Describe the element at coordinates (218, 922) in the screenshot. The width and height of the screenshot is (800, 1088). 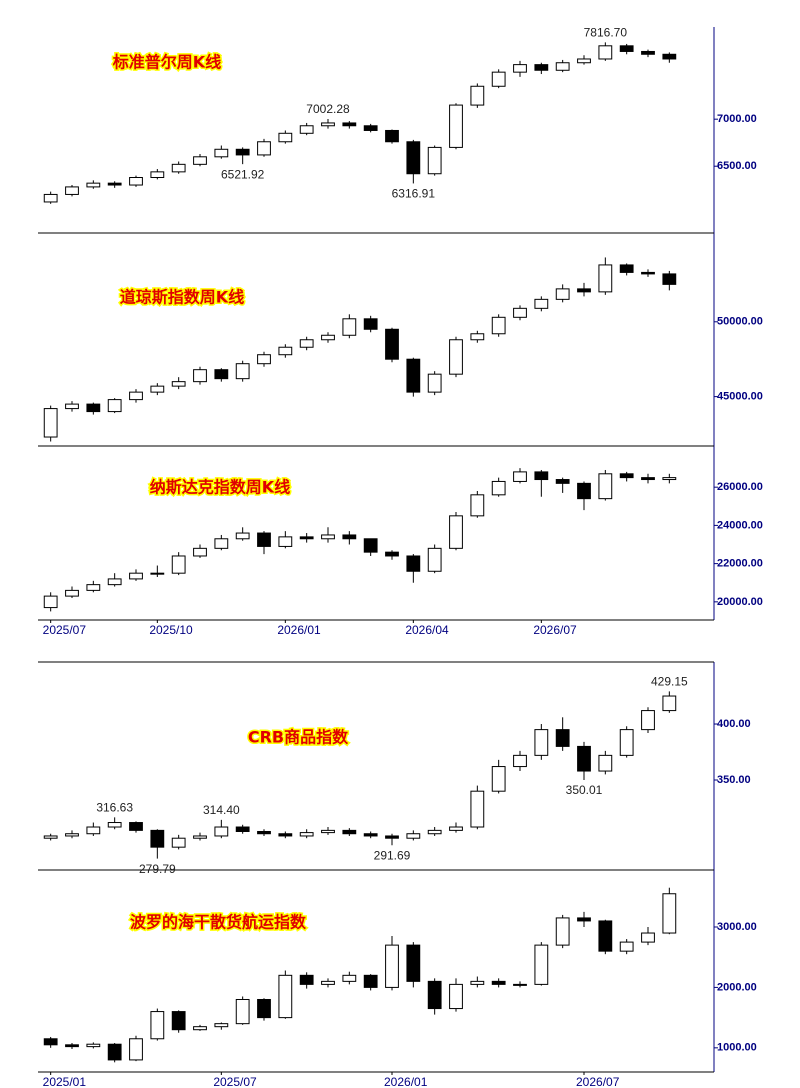
I see `panel-title: 波罗的海干散货航运指数` at that location.